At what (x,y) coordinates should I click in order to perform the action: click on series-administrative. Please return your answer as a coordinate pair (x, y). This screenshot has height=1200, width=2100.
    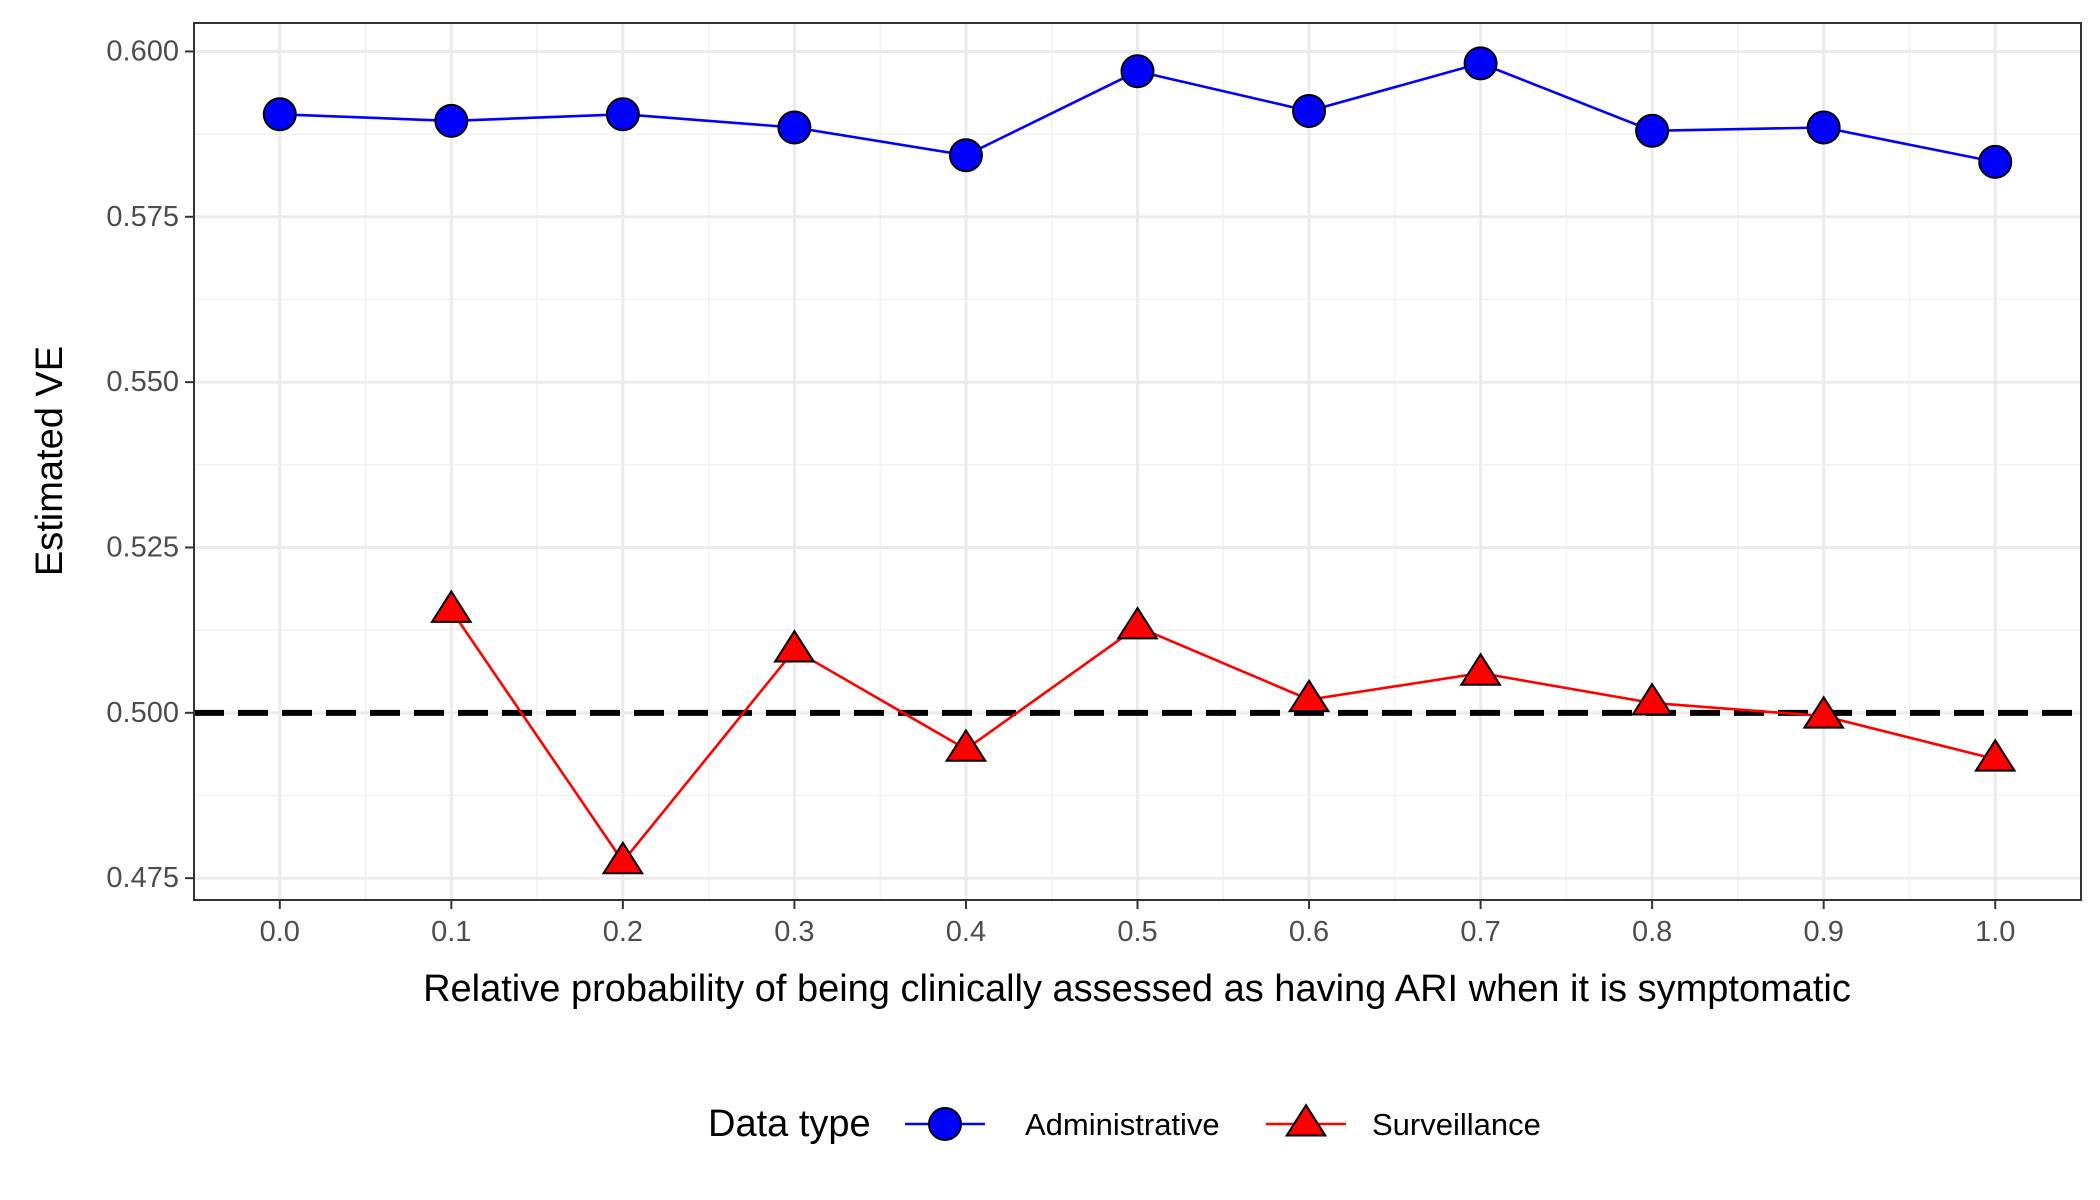
    Looking at the image, I should click on (1137, 112).